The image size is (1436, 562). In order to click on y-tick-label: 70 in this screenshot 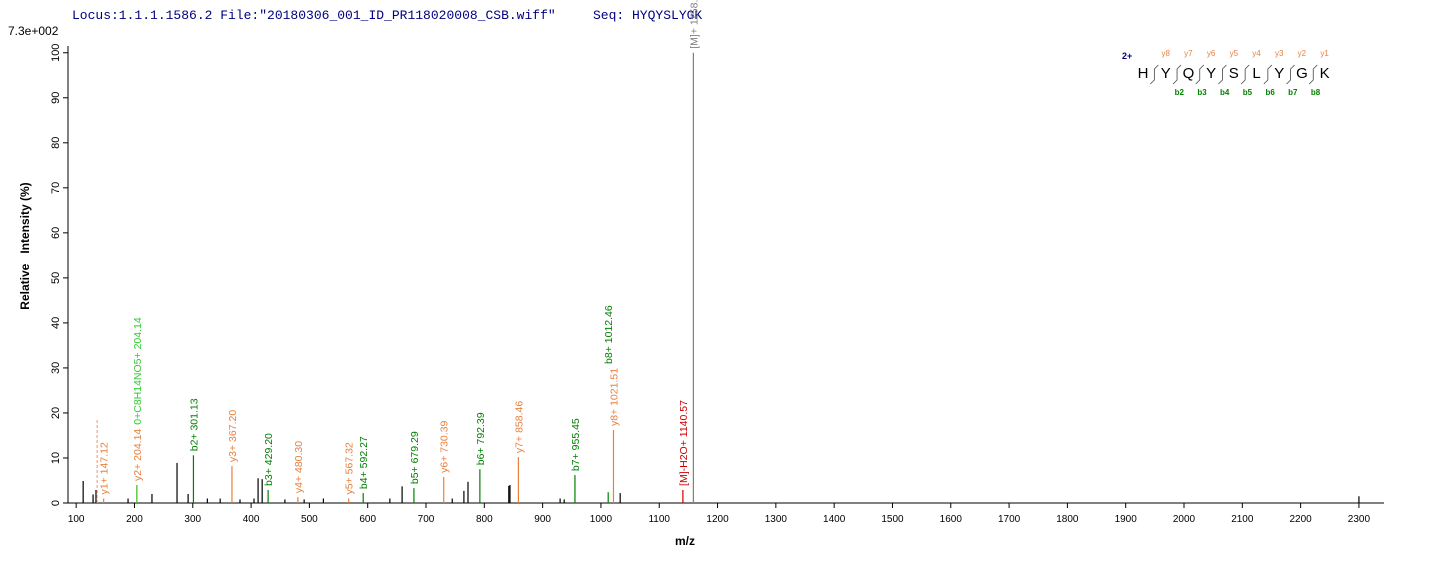, I will do `click(56, 188)`.